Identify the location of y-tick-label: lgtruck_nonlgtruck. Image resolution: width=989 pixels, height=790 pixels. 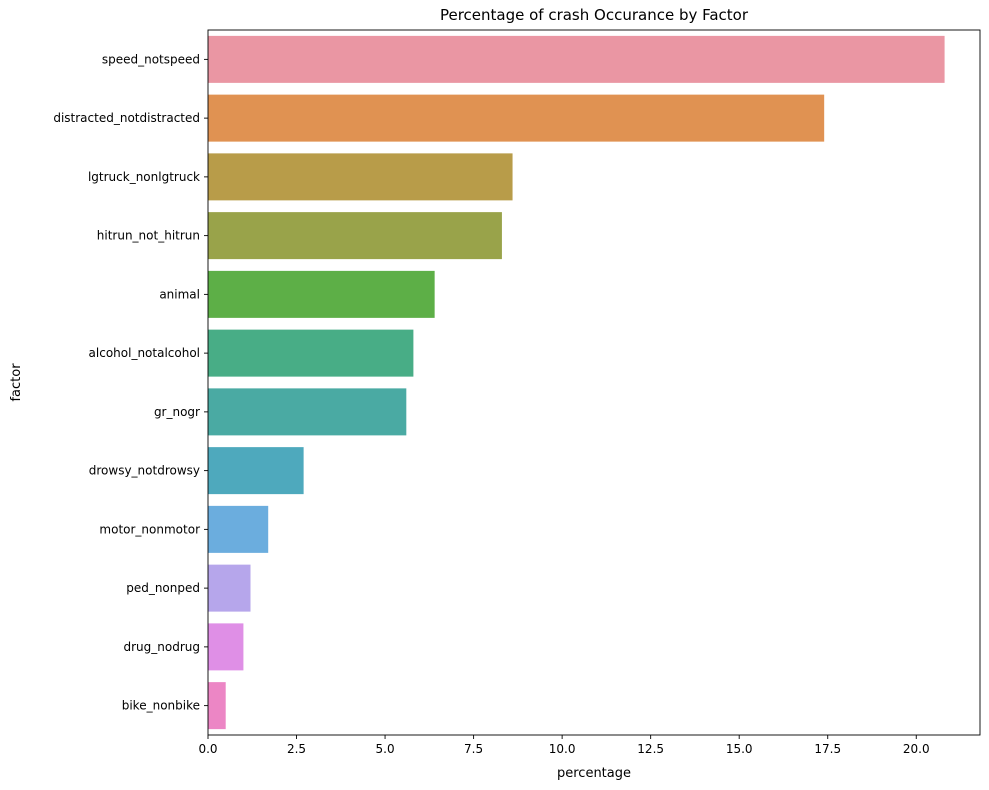
(144, 177).